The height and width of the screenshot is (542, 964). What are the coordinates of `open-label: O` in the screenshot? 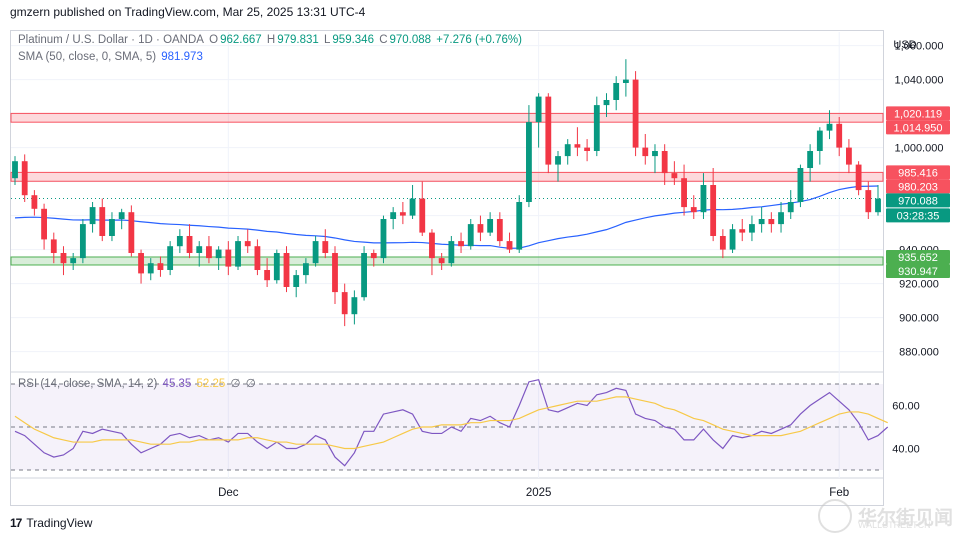 It's located at (214, 40).